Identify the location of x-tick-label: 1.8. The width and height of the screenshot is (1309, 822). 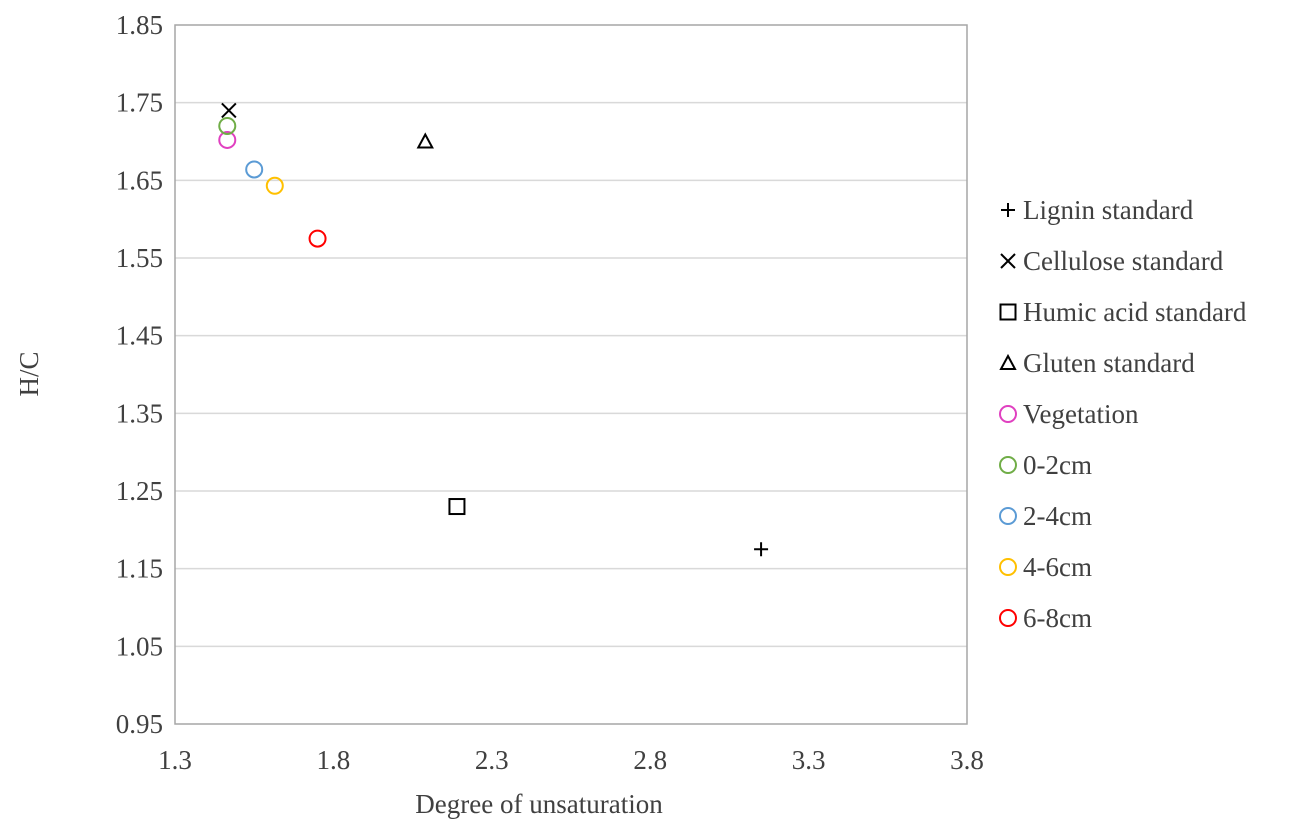
(334, 760).